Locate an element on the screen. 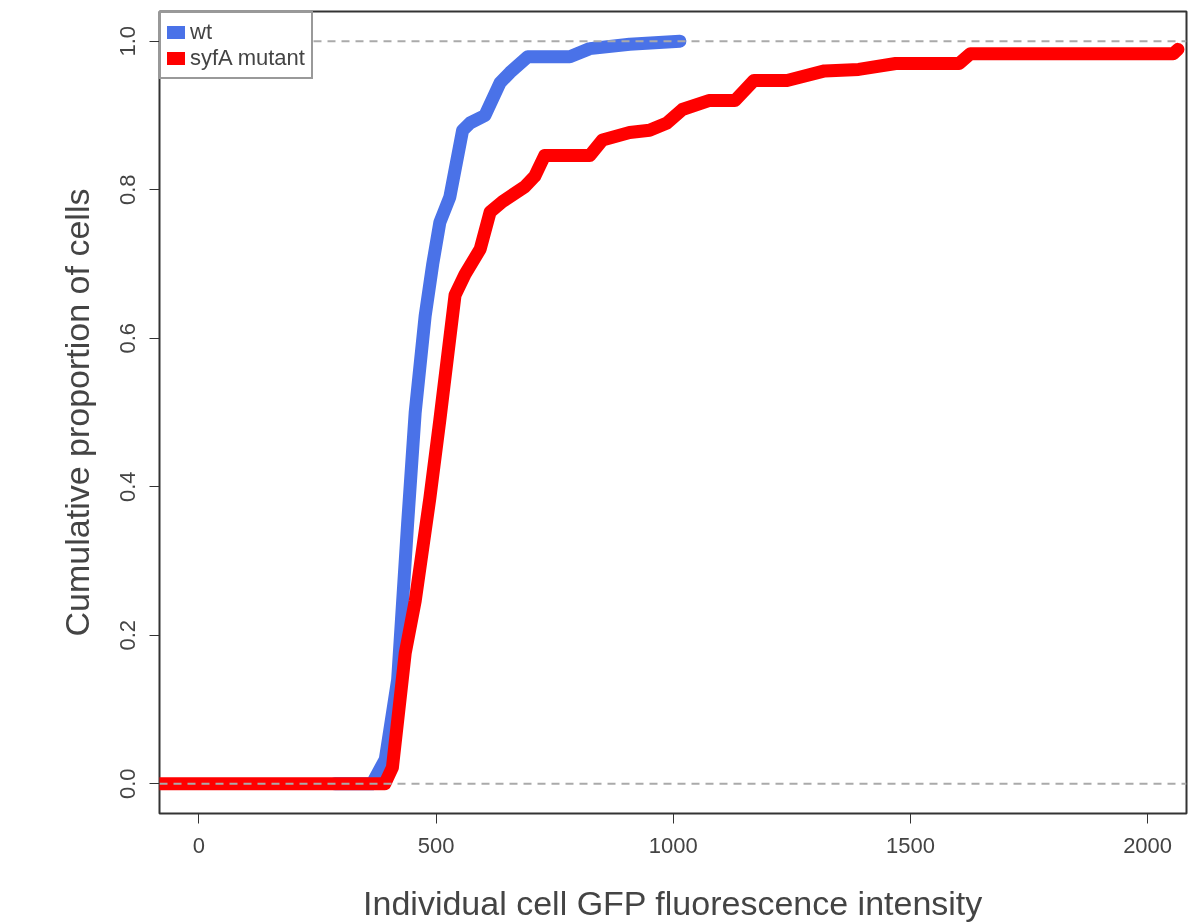 The height and width of the screenshot is (924, 1188). y-tick-label: 0.4 is located at coordinates (128, 487).